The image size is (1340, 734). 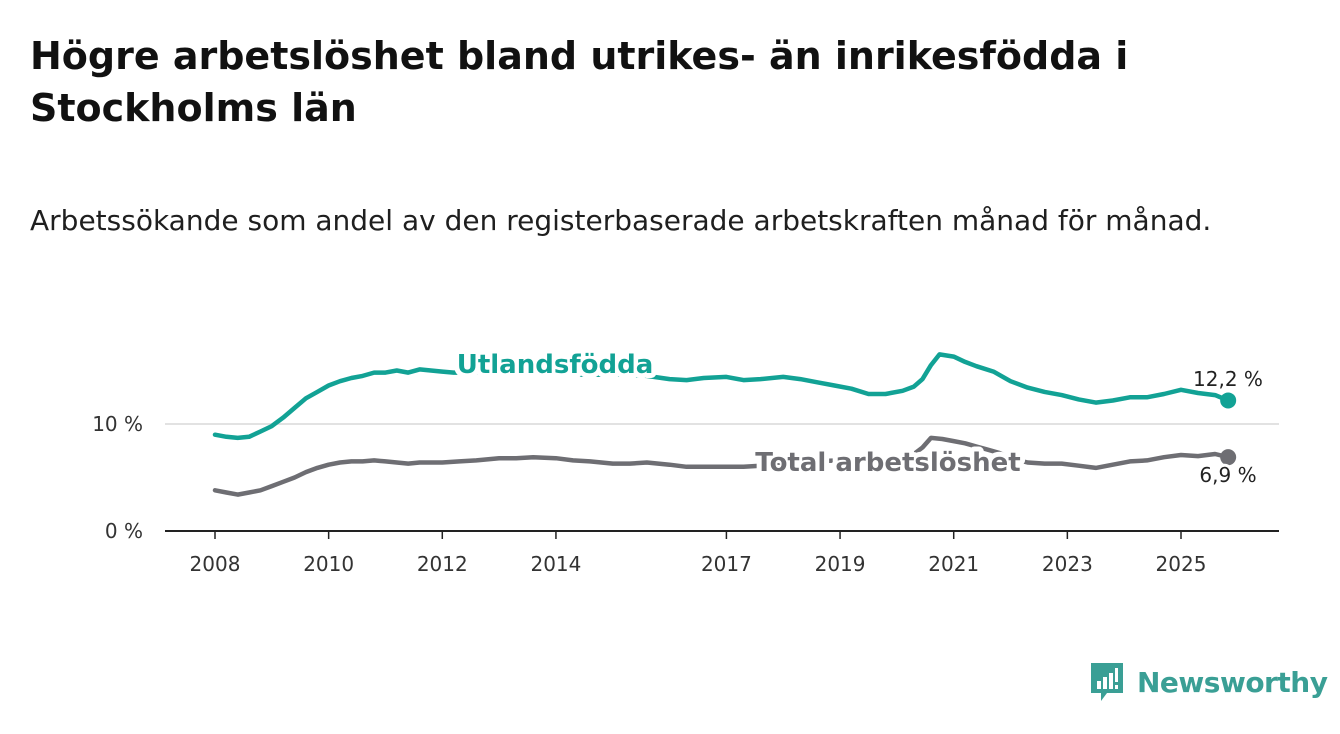 I want to click on y-tick-label: 0 %, so click(x=124, y=531).